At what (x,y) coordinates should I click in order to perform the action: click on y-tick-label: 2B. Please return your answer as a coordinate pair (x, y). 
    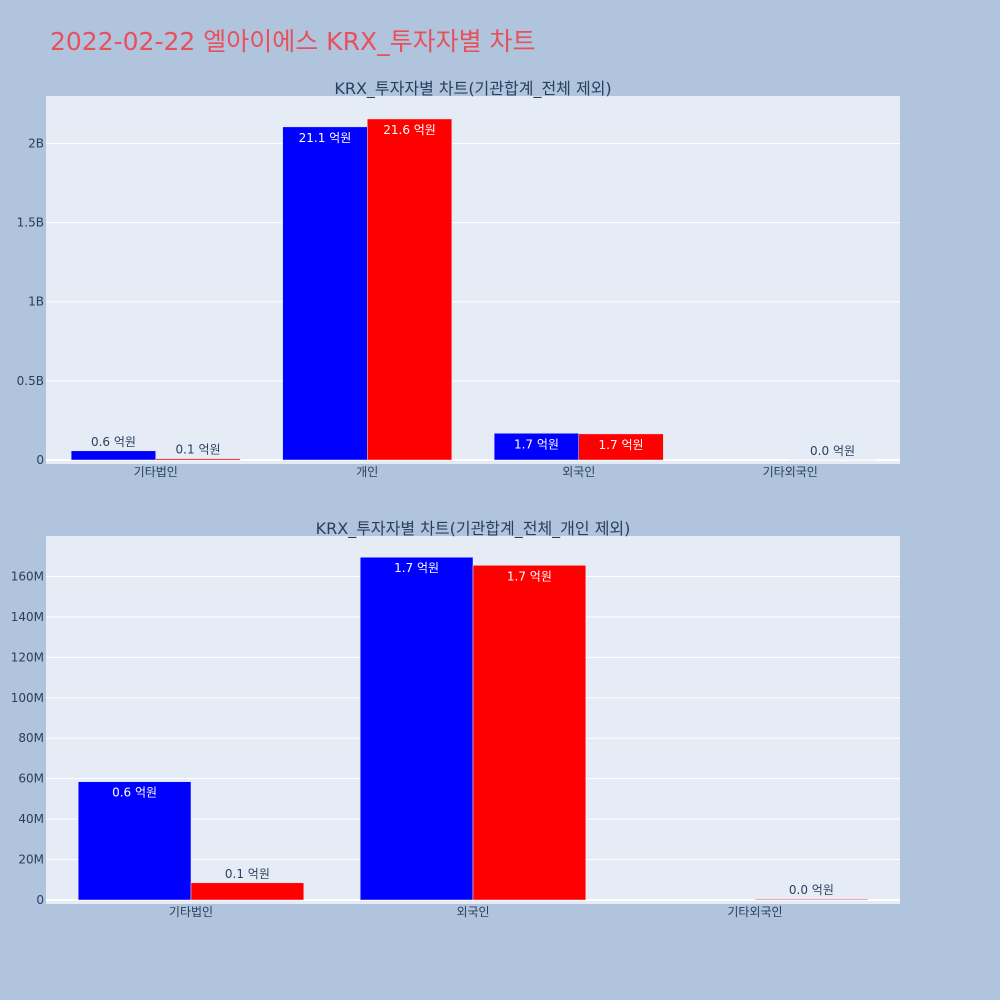
    Looking at the image, I should click on (36, 143).